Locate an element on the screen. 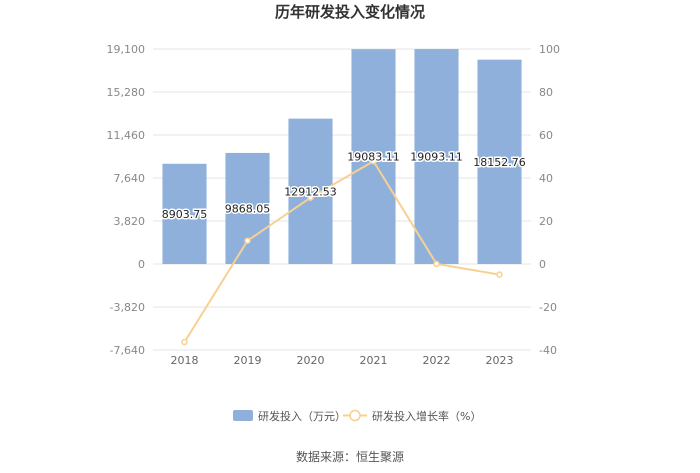 The image size is (700, 473). x-tick-label: 2020 is located at coordinates (311, 360).